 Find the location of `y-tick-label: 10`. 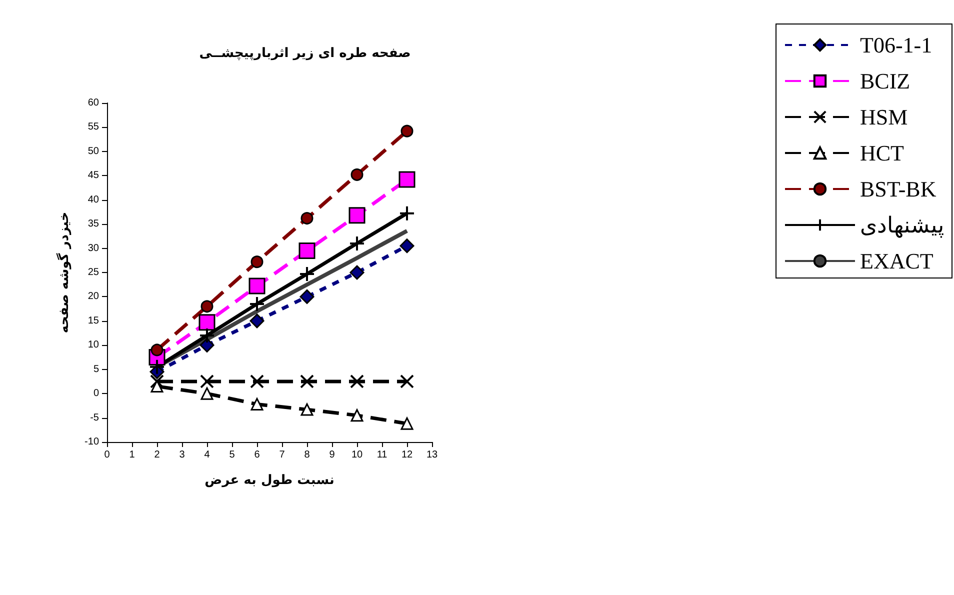

y-tick-label: 10 is located at coordinates (94, 345).